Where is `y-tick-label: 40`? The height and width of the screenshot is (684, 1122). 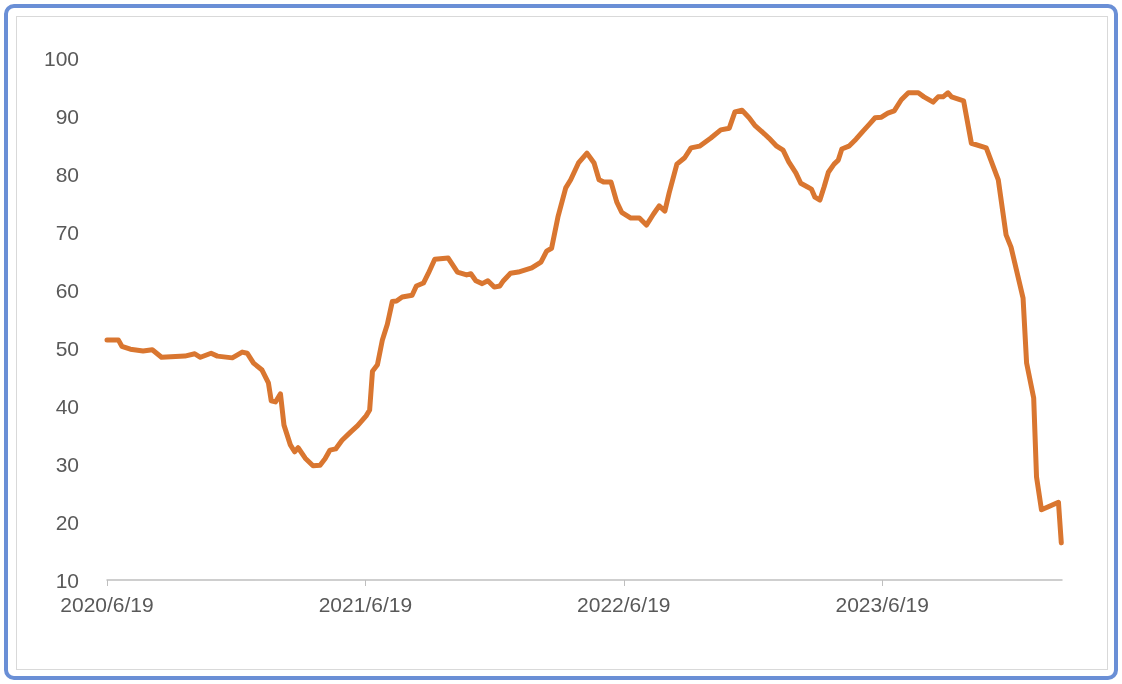
y-tick-label: 40 is located at coordinates (67, 406).